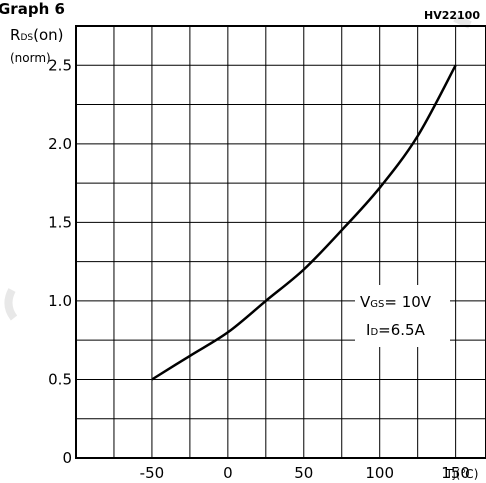 The height and width of the screenshot is (483, 486). I want to click on x-tick-label: 50, so click(303, 473).